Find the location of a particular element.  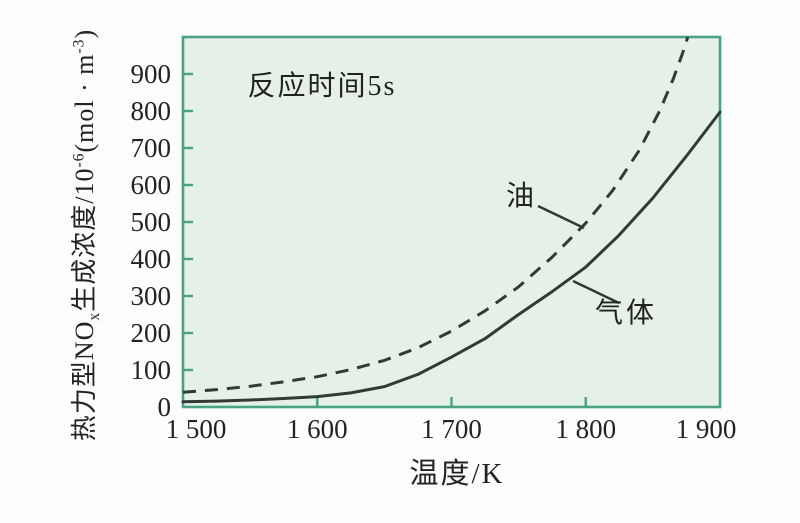

y-tick-label: 0 is located at coordinates (164, 407).